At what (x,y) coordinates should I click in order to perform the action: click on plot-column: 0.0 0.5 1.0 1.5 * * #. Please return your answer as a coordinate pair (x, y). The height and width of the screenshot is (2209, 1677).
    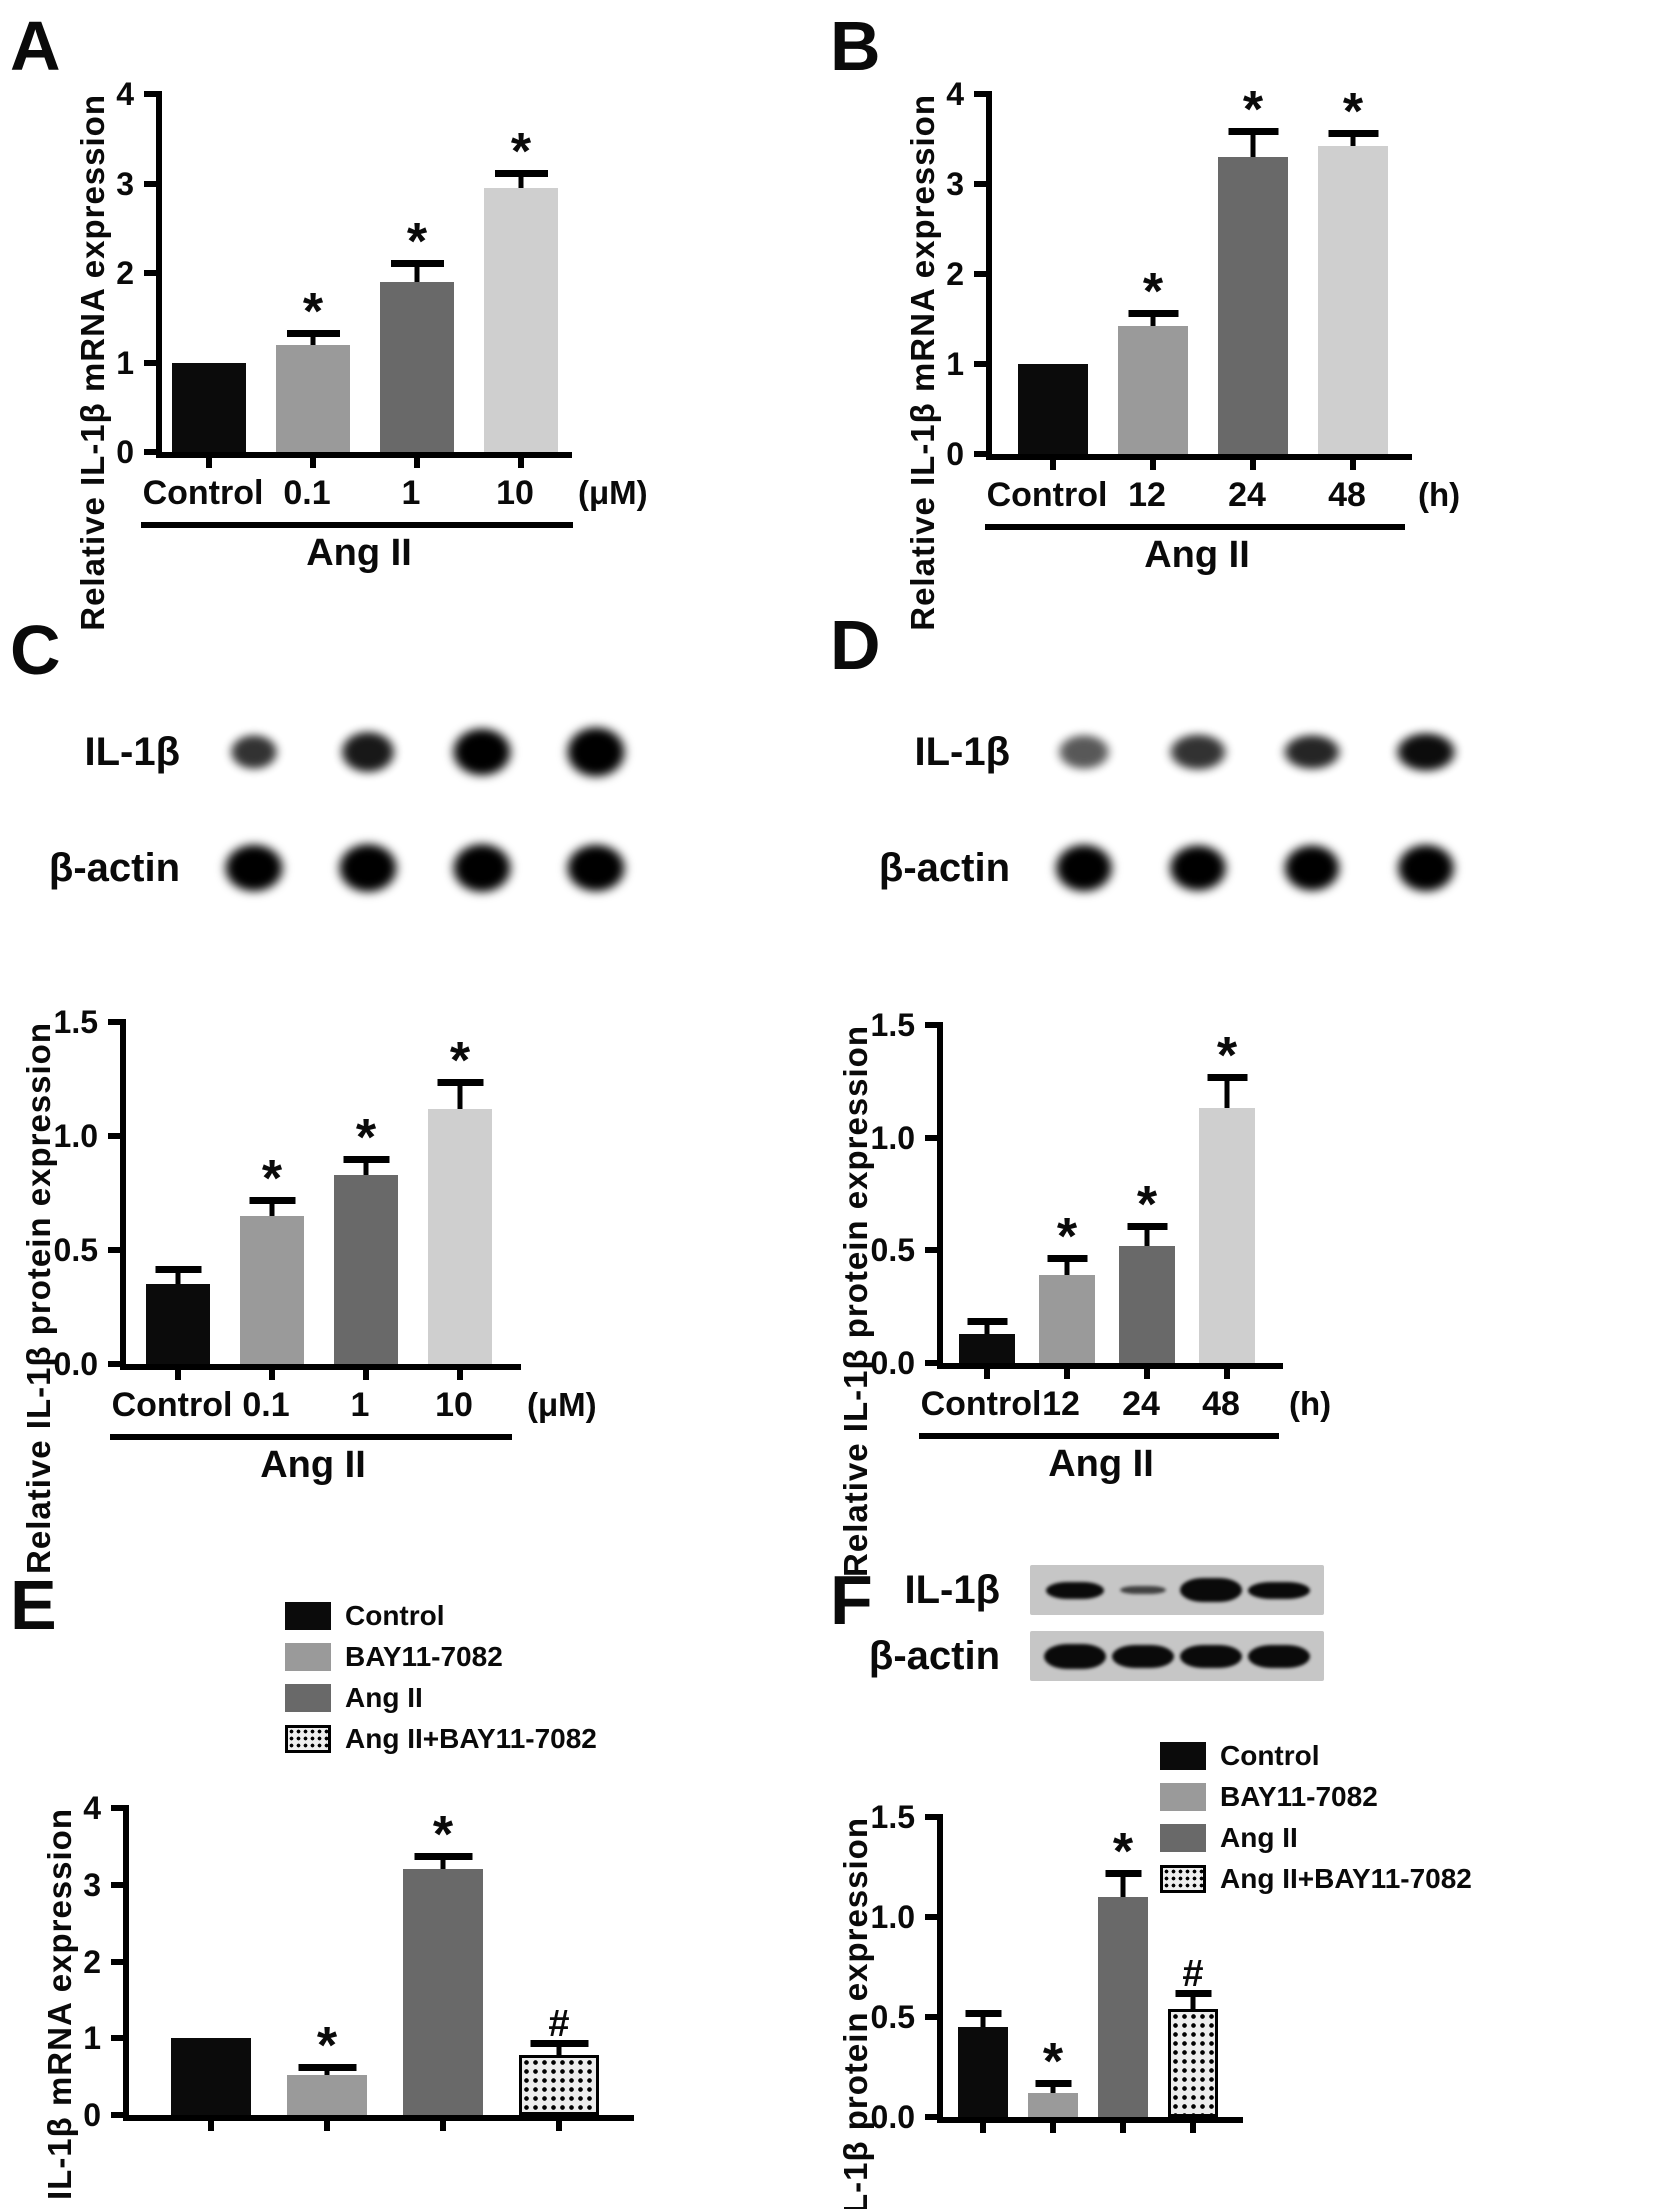
    Looking at the image, I should click on (1109, 2004).